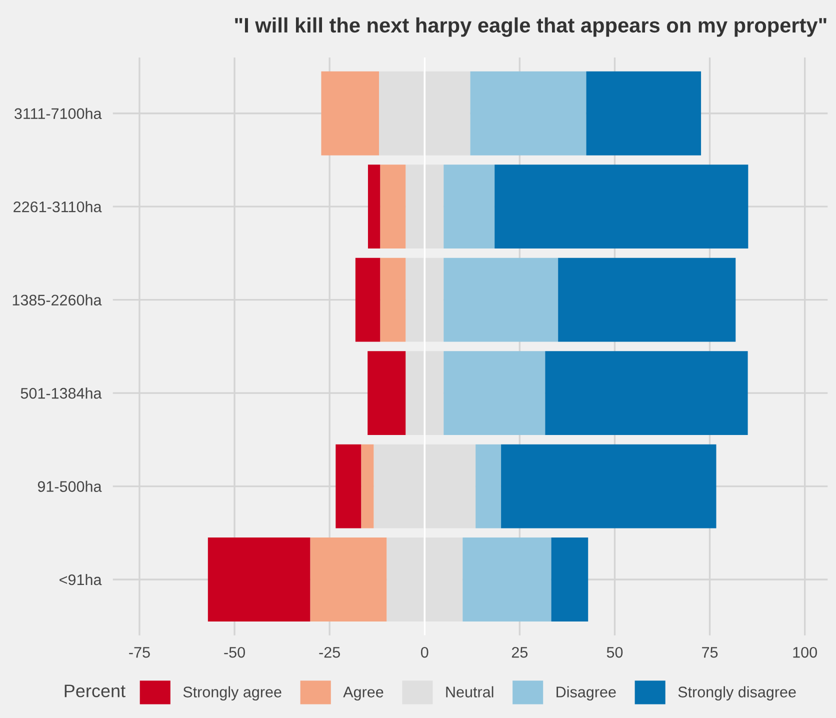  What do you see at coordinates (530, 27) in the screenshot?
I see `chart-title: "I will kill the next harpy eagle that appears on my property"` at bounding box center [530, 27].